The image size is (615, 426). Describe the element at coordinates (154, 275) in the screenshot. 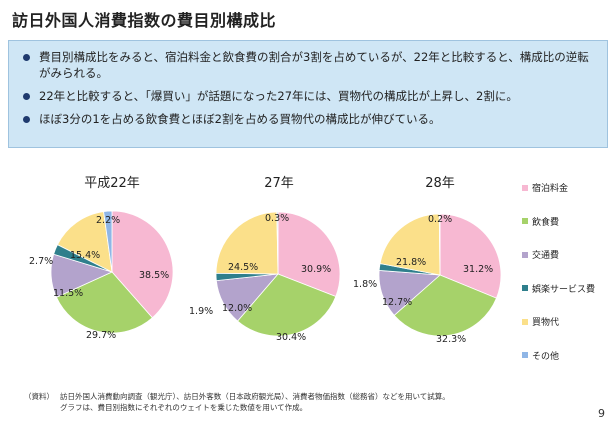

I see `data-label: 38.5%` at that location.